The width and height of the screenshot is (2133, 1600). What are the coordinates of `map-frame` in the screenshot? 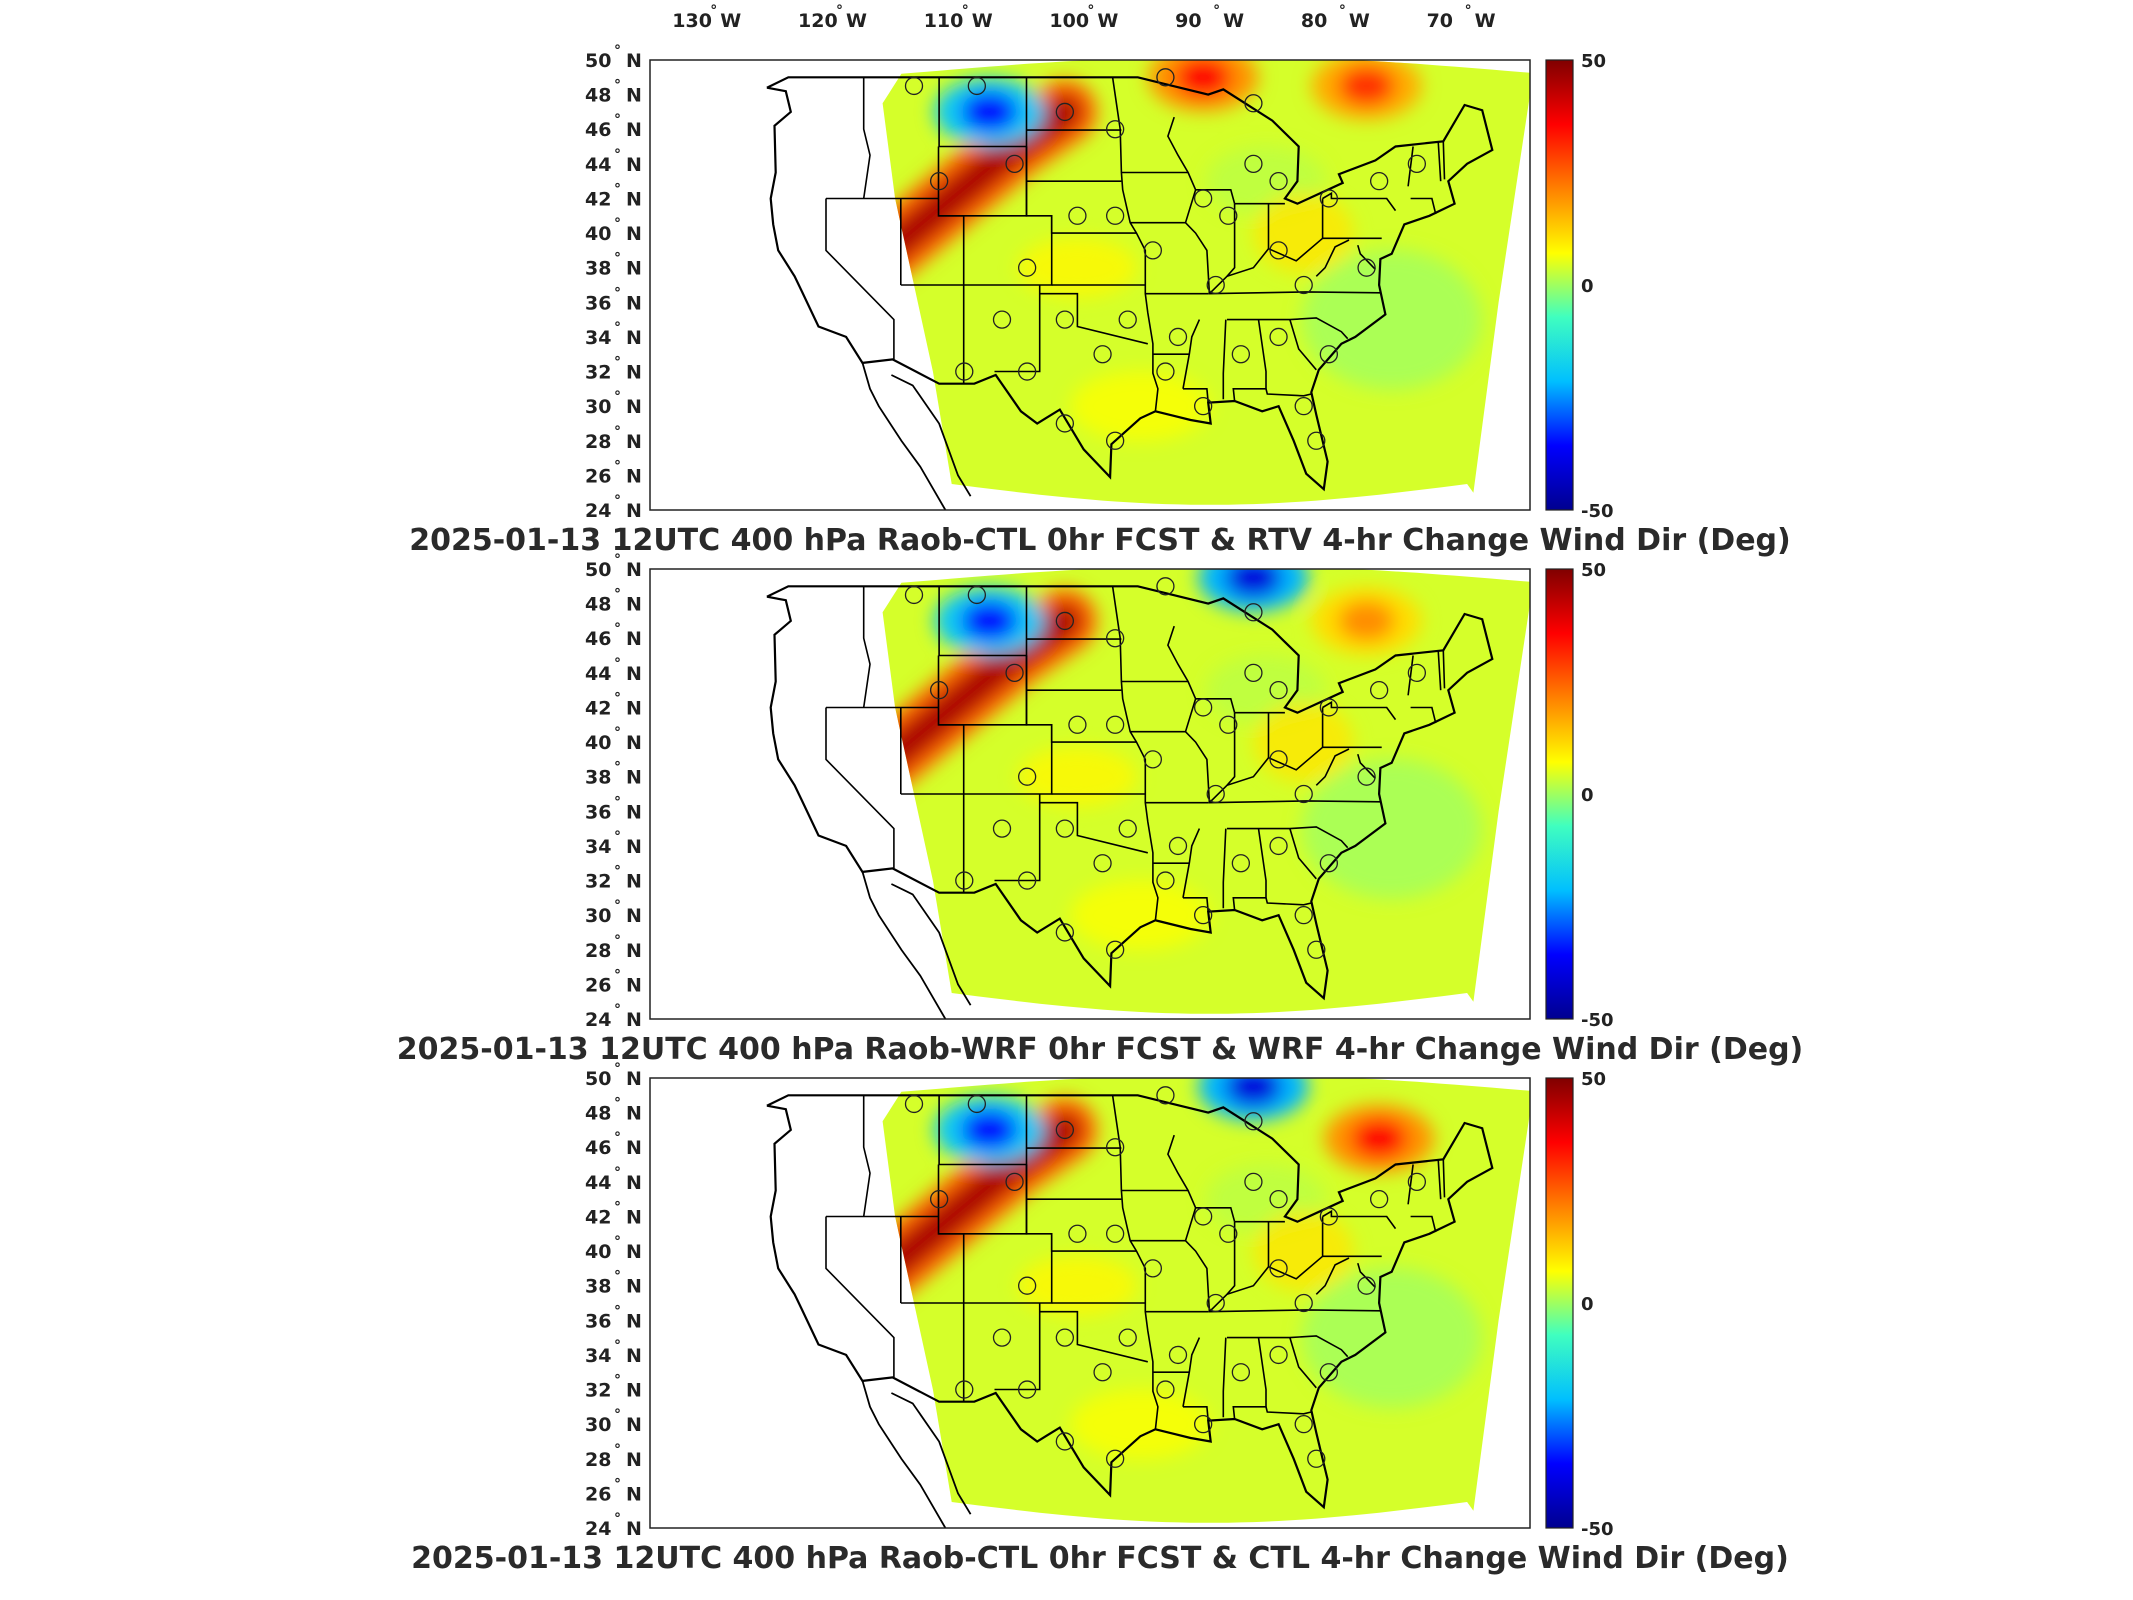 It's located at (1090, 794).